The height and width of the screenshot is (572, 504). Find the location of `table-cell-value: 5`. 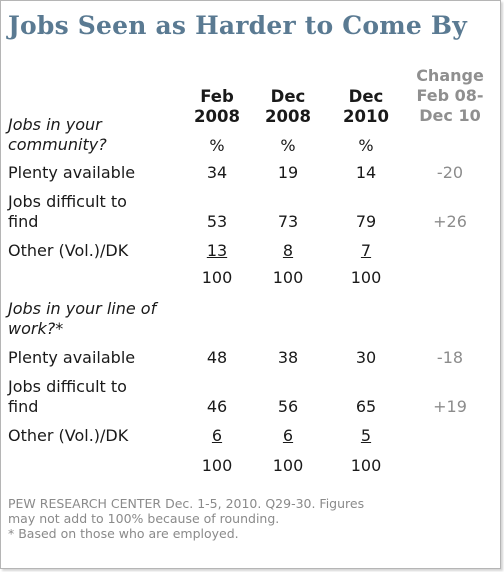

table-cell-value: 5 is located at coordinates (366, 435).